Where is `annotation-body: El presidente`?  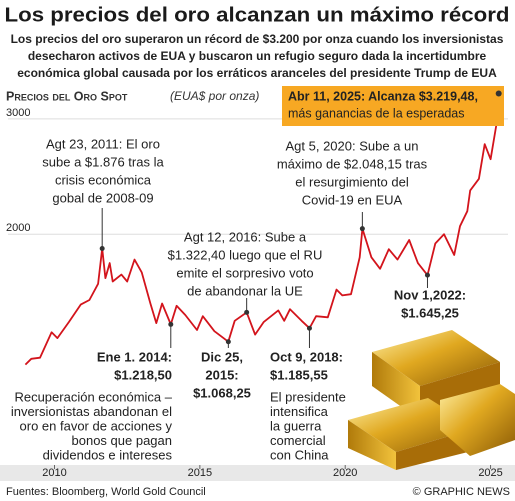
annotation-body: El presidente is located at coordinates (308, 396).